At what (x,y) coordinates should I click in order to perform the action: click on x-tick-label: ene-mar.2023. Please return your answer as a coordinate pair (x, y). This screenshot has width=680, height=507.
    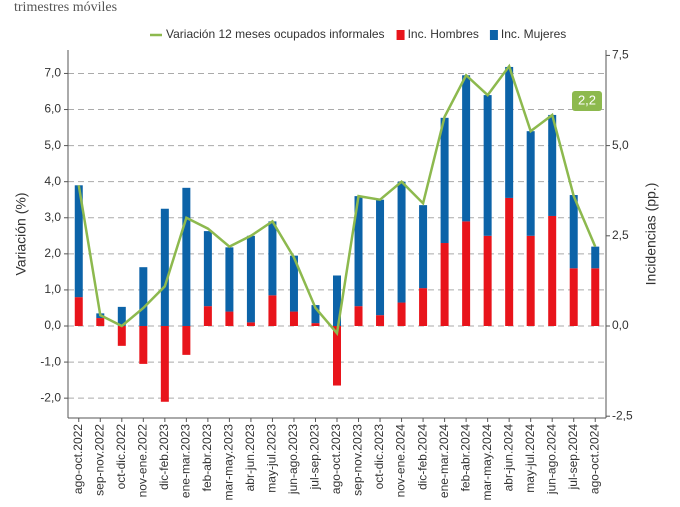
    Looking at the image, I should click on (186, 461).